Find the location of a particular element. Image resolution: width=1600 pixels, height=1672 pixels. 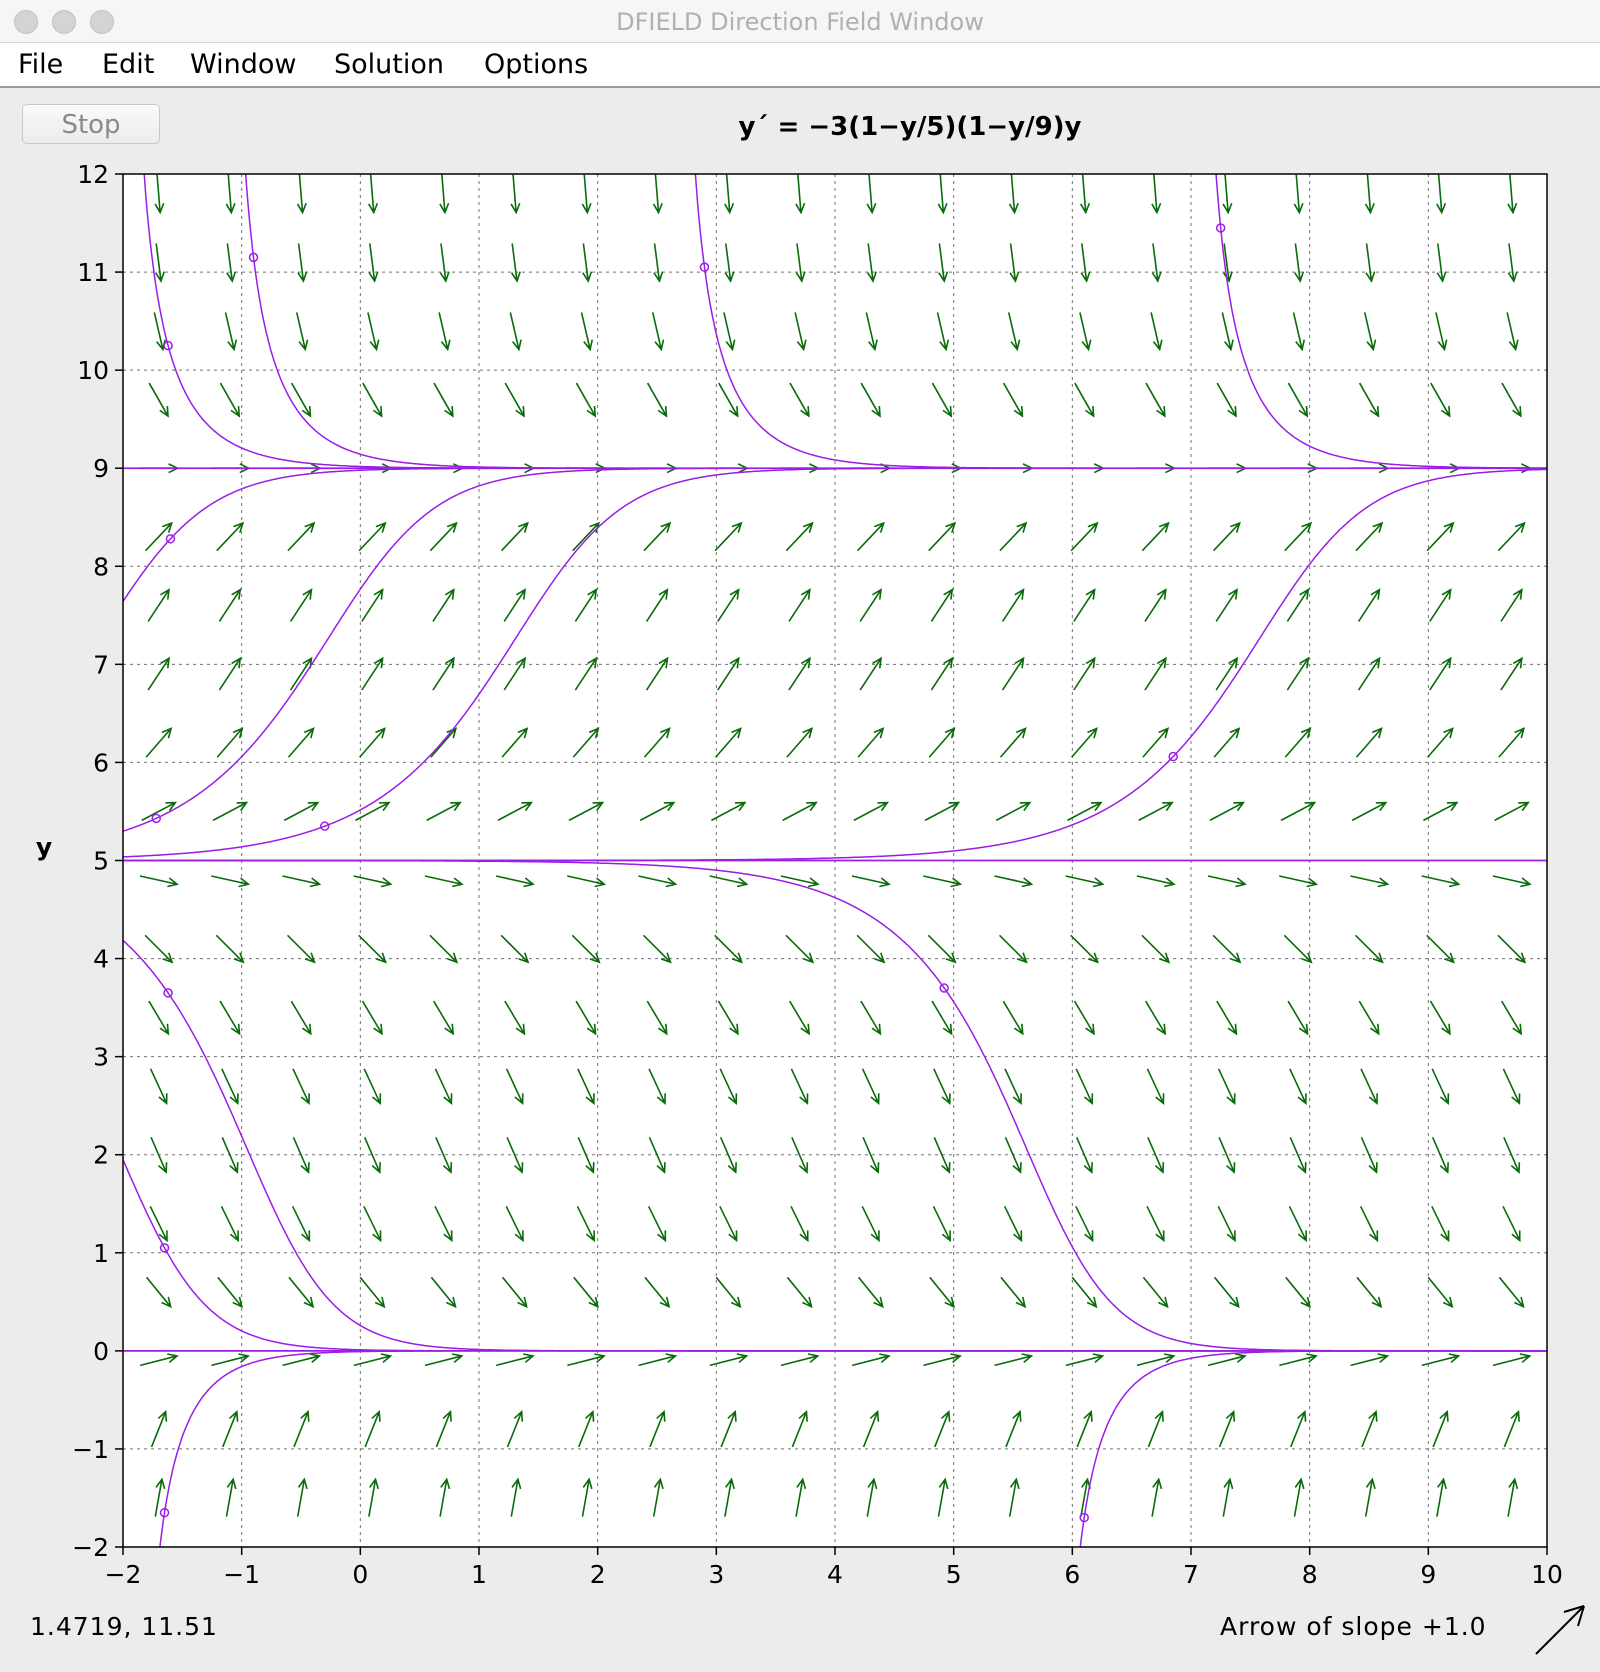

close-window-button is located at coordinates (26, 22).